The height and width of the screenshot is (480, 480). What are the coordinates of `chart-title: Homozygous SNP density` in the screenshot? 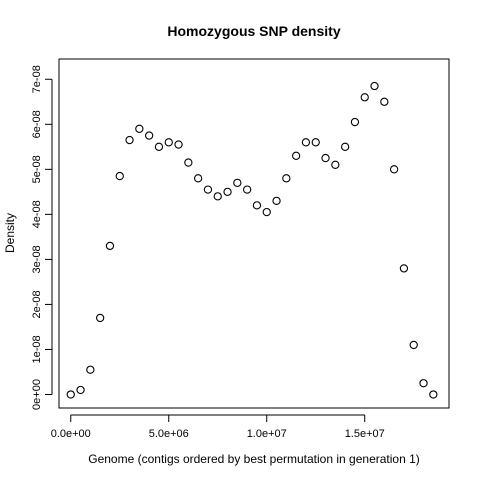 It's located at (253, 31).